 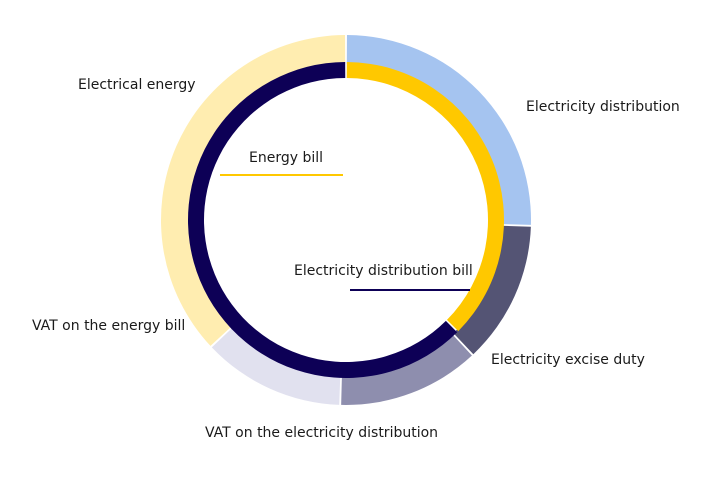 What do you see at coordinates (286, 158) in the screenshot?
I see `label-energy-bill: Energy bill` at bounding box center [286, 158].